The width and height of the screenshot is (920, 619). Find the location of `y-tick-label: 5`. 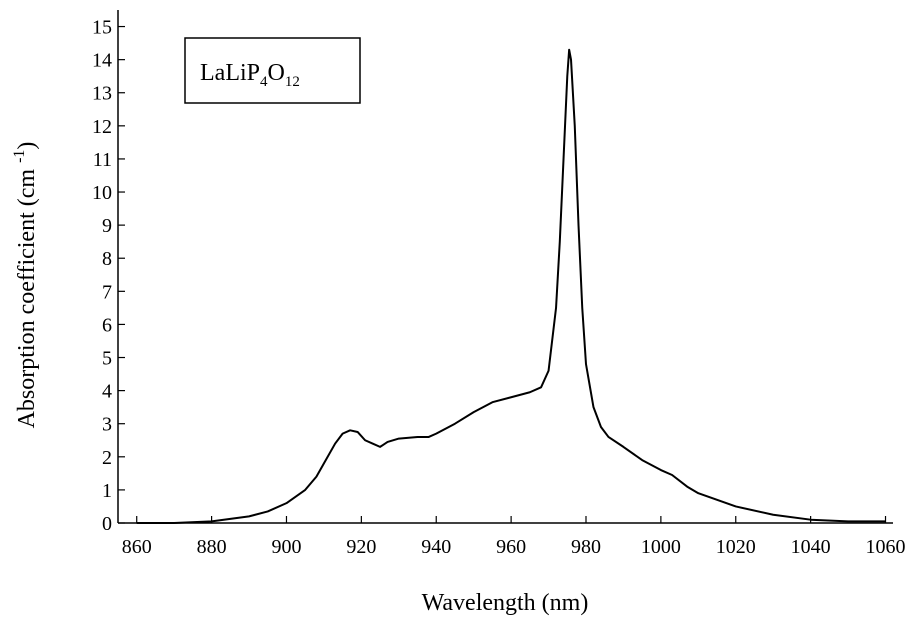

y-tick-label: 5 is located at coordinates (107, 359).